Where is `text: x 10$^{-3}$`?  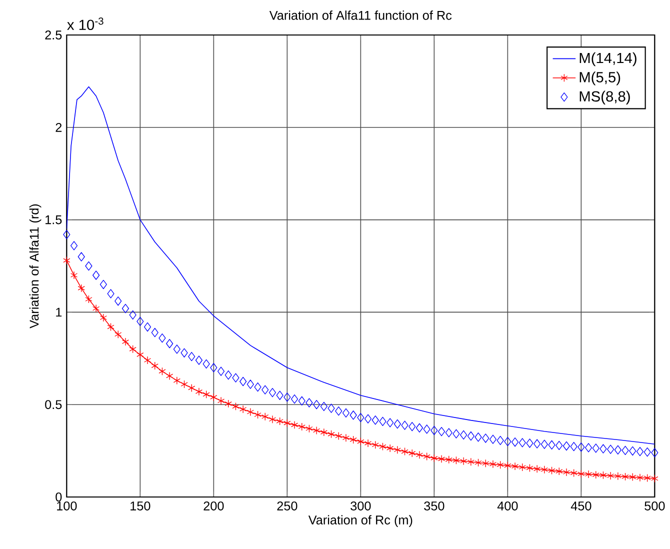
text: x 10$^{-3}$ is located at coordinates (85, 23).